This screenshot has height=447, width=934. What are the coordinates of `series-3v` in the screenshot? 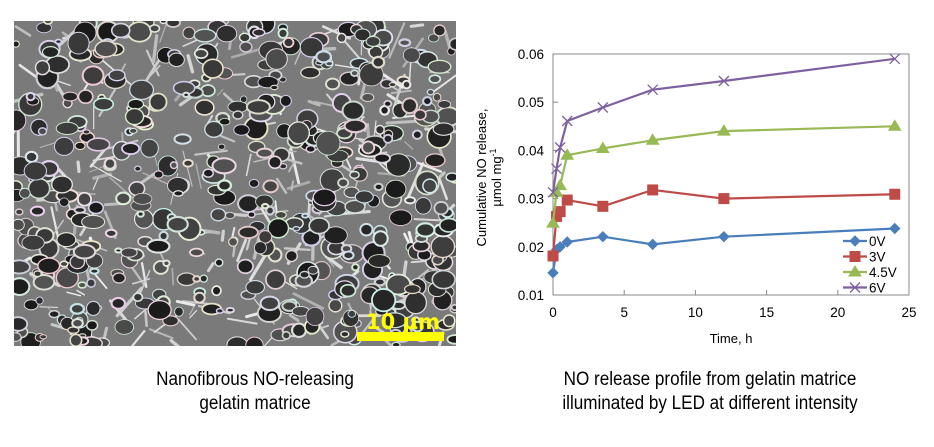 It's located at (724, 223).